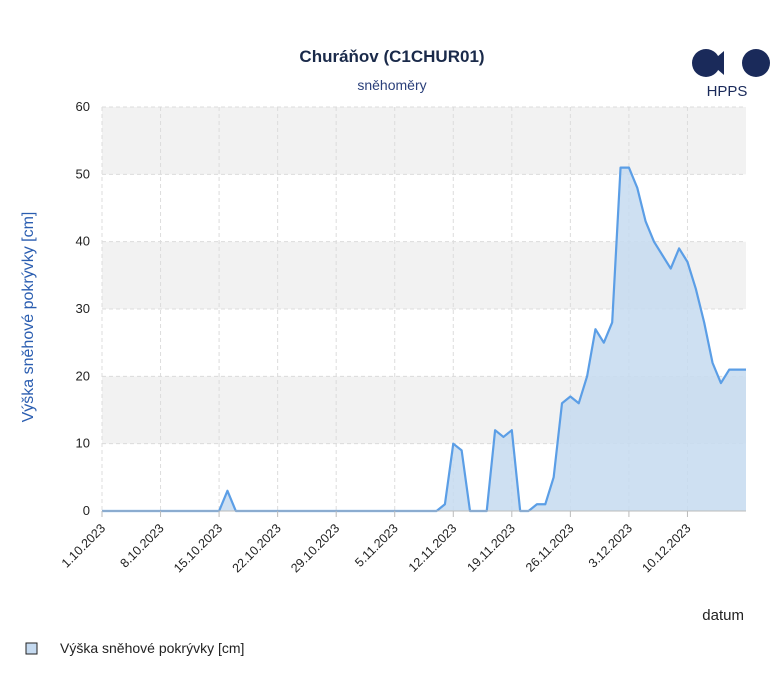  What do you see at coordinates (83, 443) in the screenshot?
I see `y-tick-label: 10` at bounding box center [83, 443].